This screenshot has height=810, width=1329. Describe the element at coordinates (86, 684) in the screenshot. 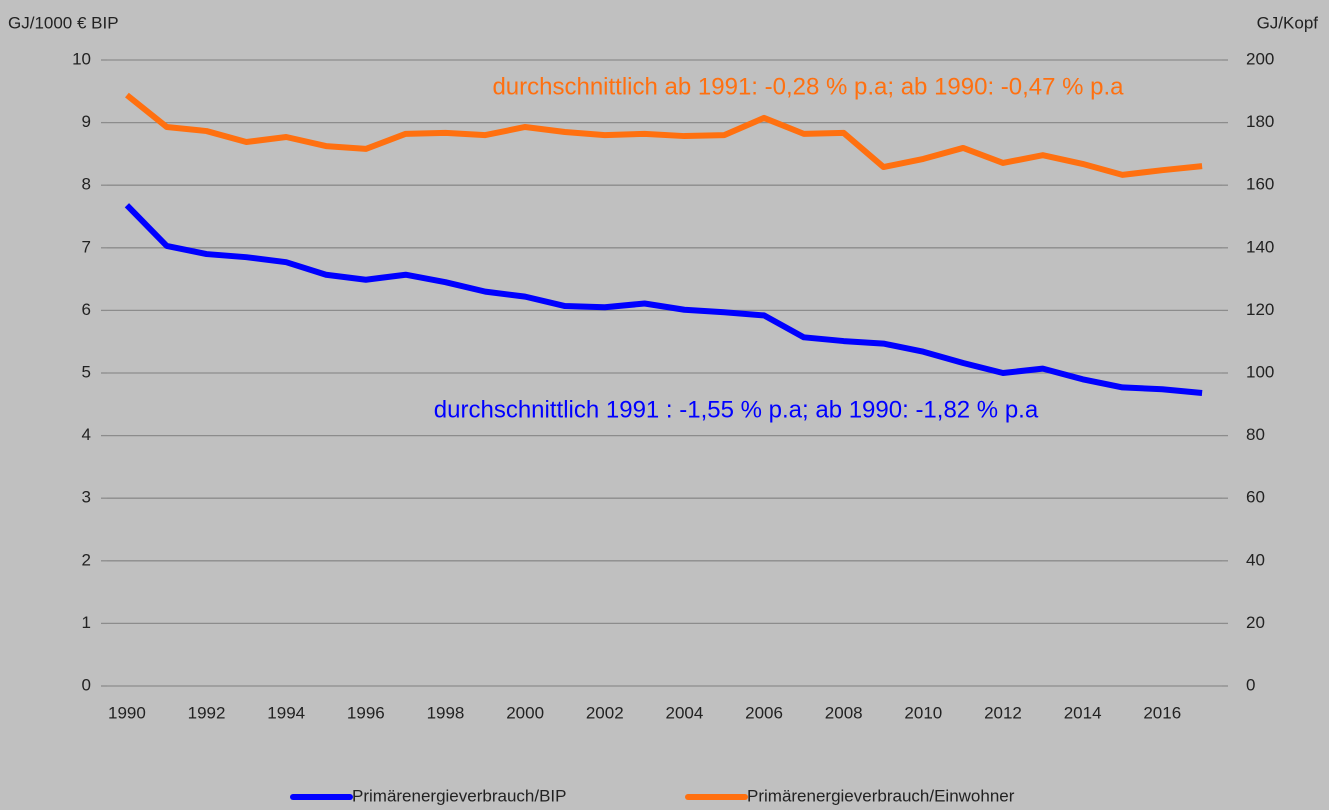

I see `y-tick-label: 0` at that location.